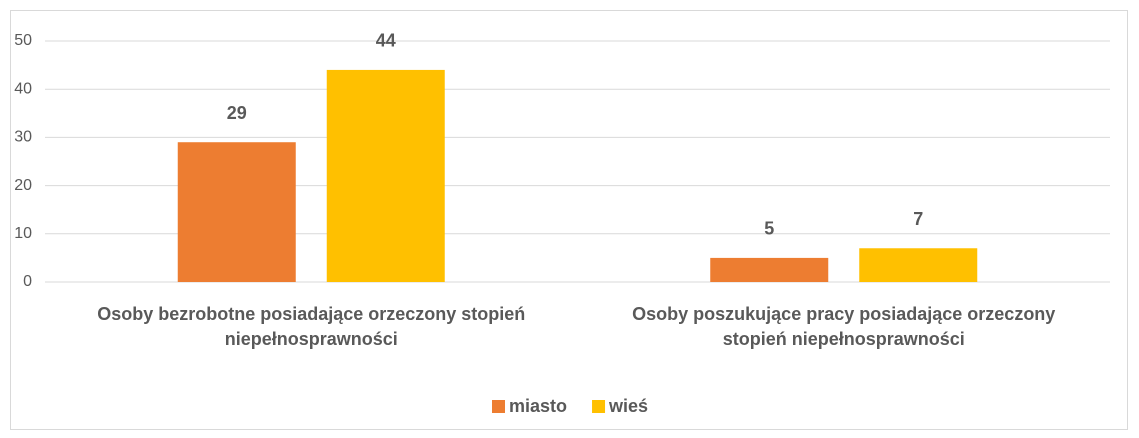 Image resolution: width=1139 pixels, height=438 pixels. Describe the element at coordinates (23, 233) in the screenshot. I see `y-tick-label: 10` at that location.